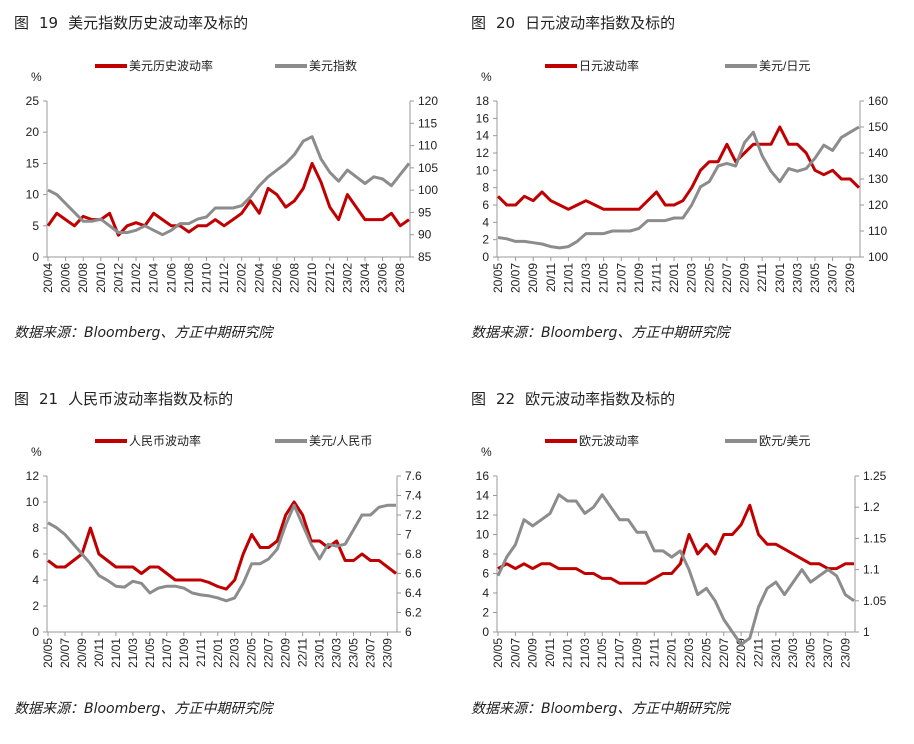  What do you see at coordinates (498, 653) in the screenshot?
I see `x-tick-label: 20/05` at bounding box center [498, 653].